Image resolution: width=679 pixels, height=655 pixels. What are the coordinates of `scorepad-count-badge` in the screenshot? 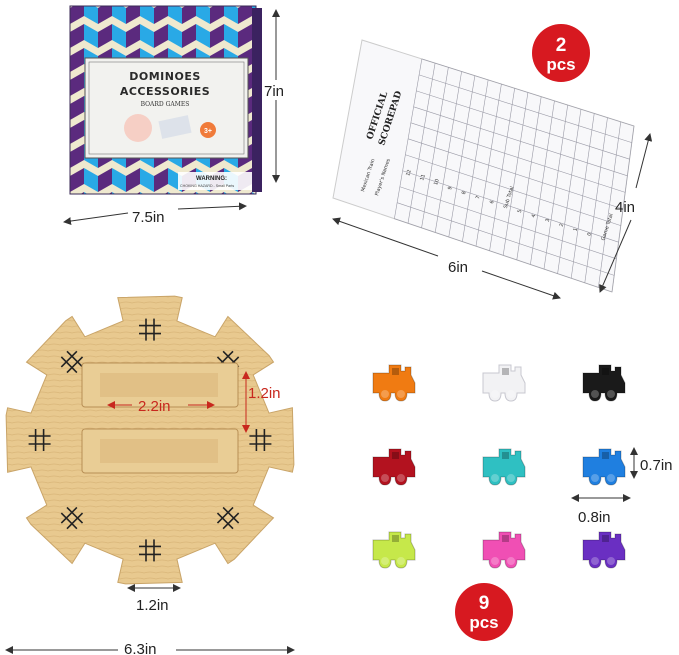 It's located at (561, 53).